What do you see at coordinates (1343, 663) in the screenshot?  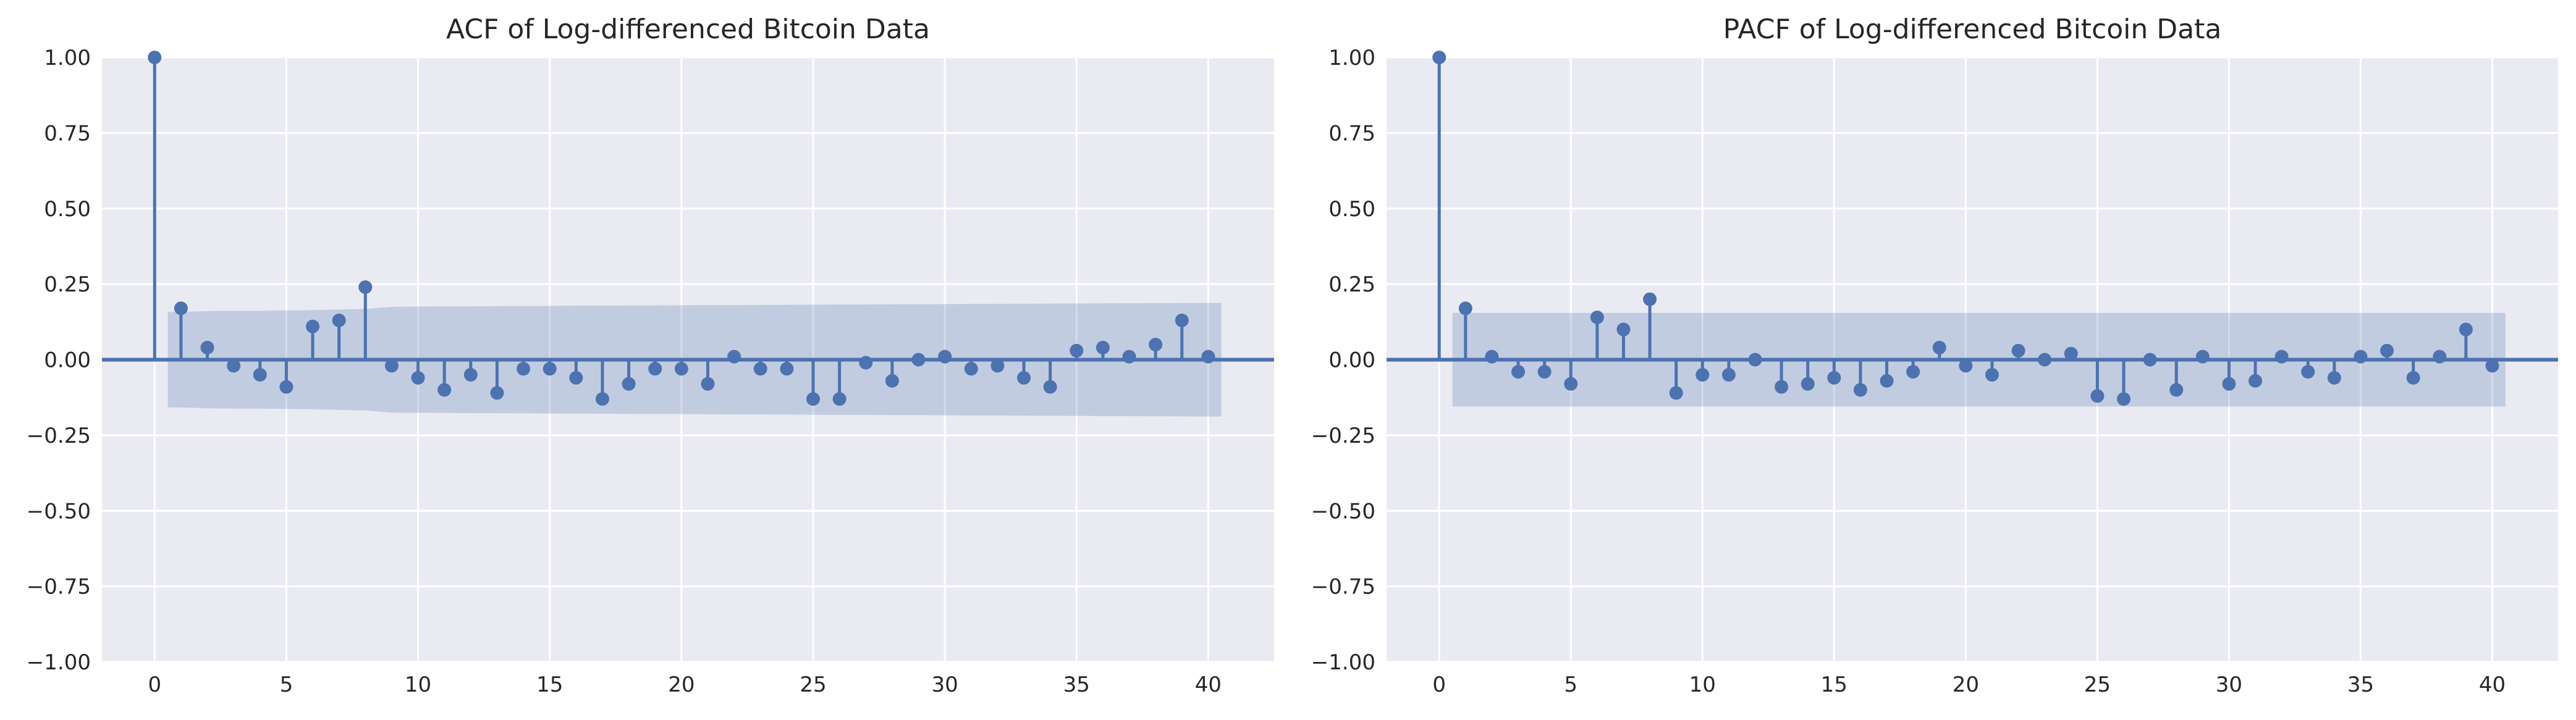 I see `pacf-y-tick-label: −1.00` at bounding box center [1343, 663].